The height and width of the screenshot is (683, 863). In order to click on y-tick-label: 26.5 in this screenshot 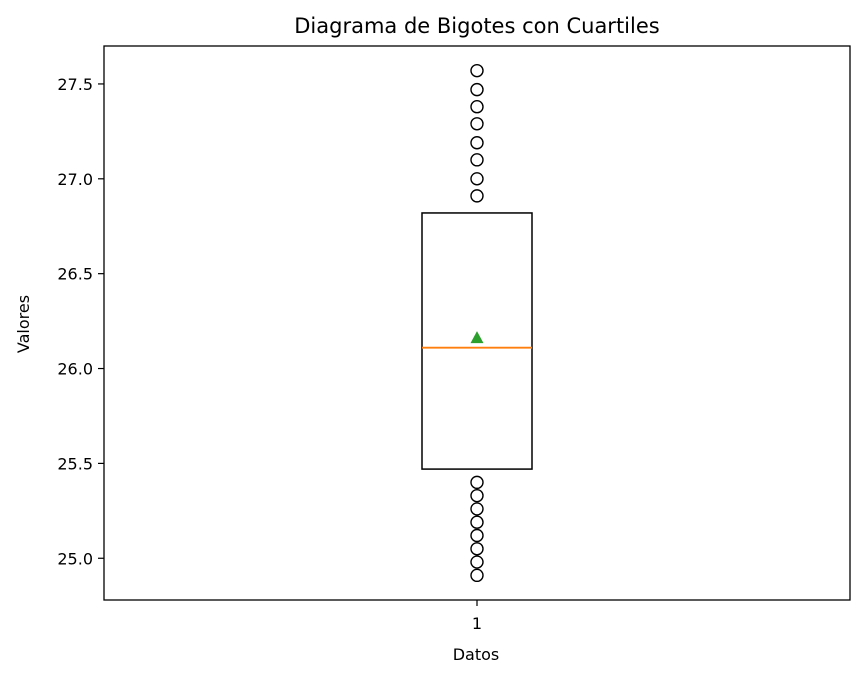, I will do `click(75, 274)`.